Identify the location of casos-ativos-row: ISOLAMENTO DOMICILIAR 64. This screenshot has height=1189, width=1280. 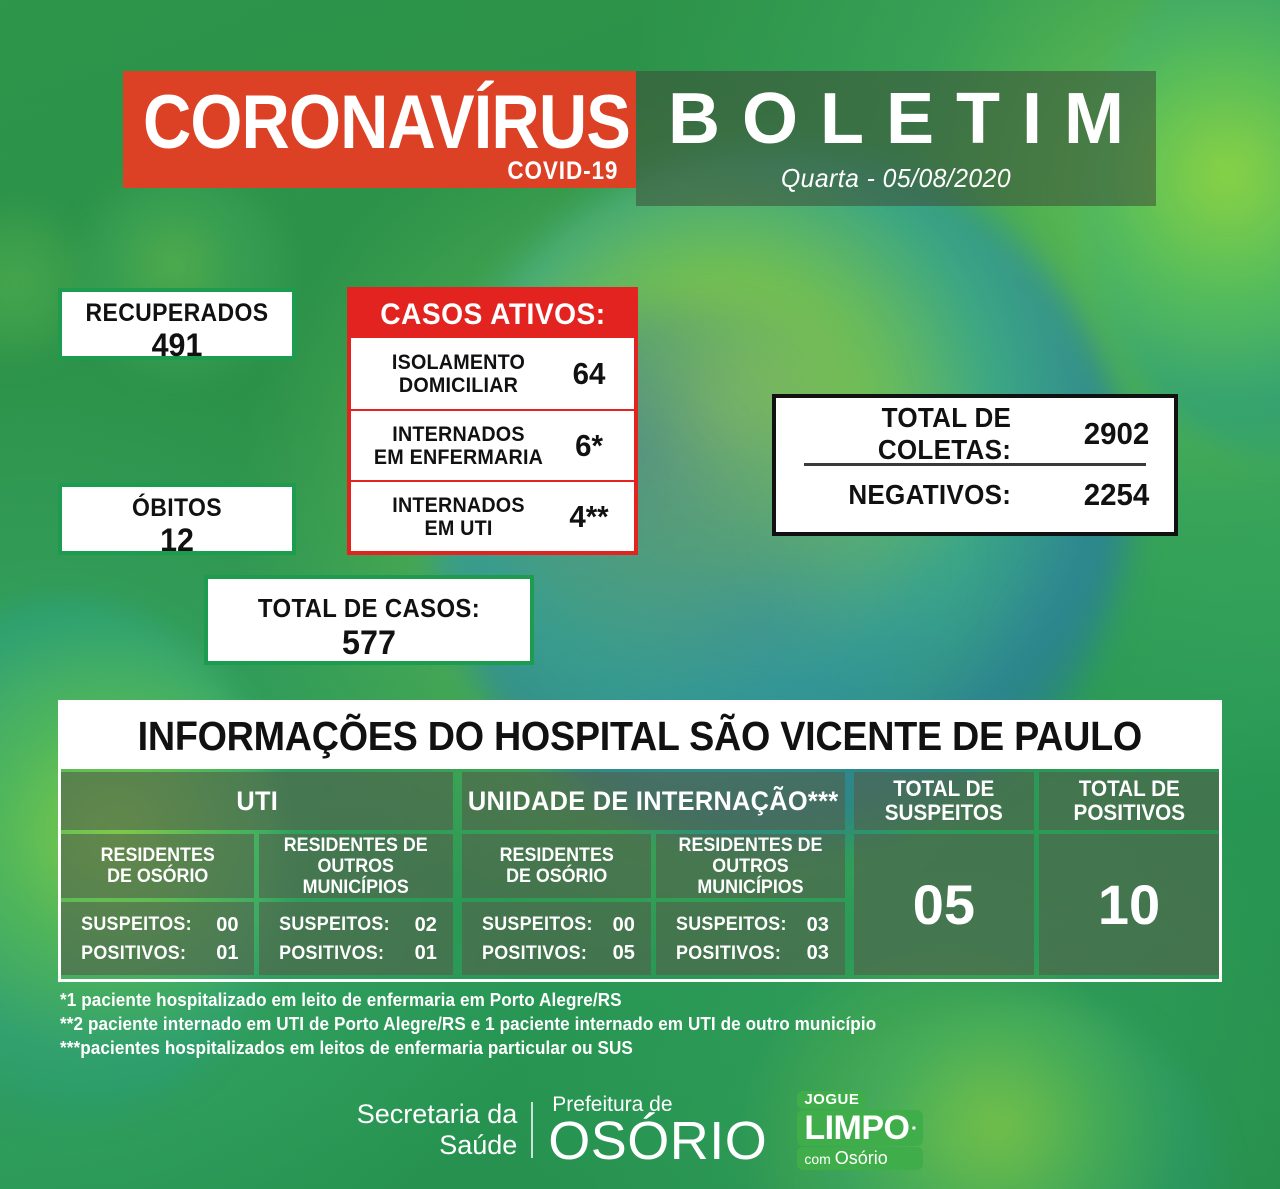
(492, 373).